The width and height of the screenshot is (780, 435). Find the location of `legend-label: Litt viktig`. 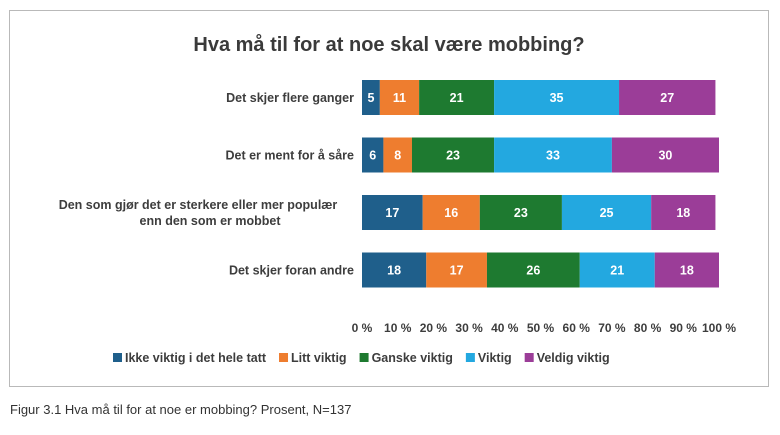

legend-label: Litt viktig is located at coordinates (319, 358).